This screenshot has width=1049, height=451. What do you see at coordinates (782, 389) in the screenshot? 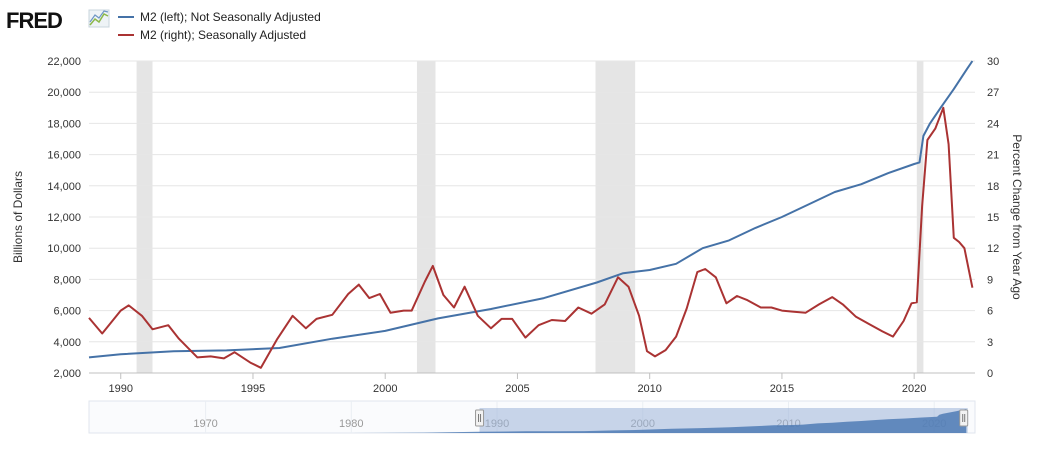
I see `x-tick-label: 2015` at bounding box center [782, 389].